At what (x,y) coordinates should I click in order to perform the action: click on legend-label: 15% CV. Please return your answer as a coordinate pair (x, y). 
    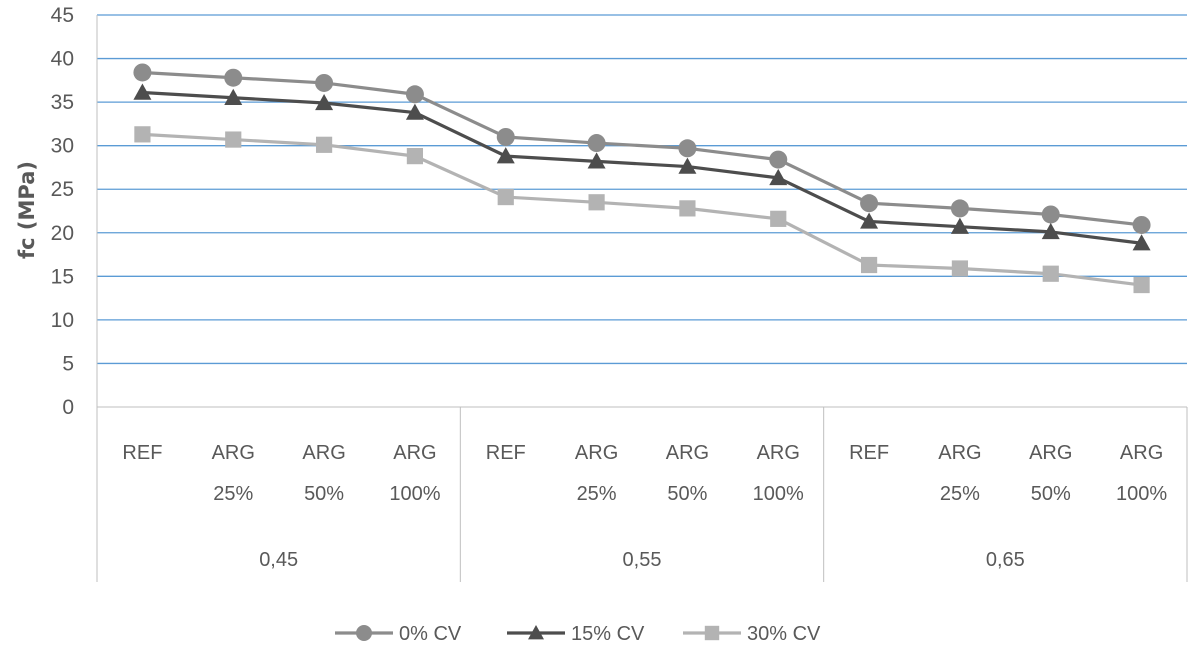
    Looking at the image, I should click on (608, 634).